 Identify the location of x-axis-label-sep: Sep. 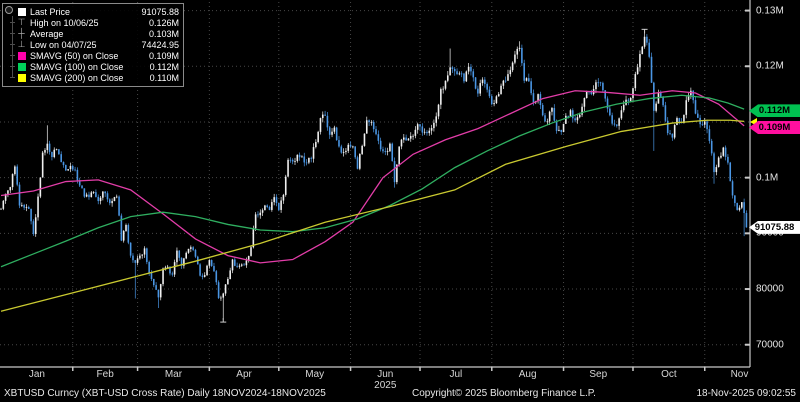
(598, 374).